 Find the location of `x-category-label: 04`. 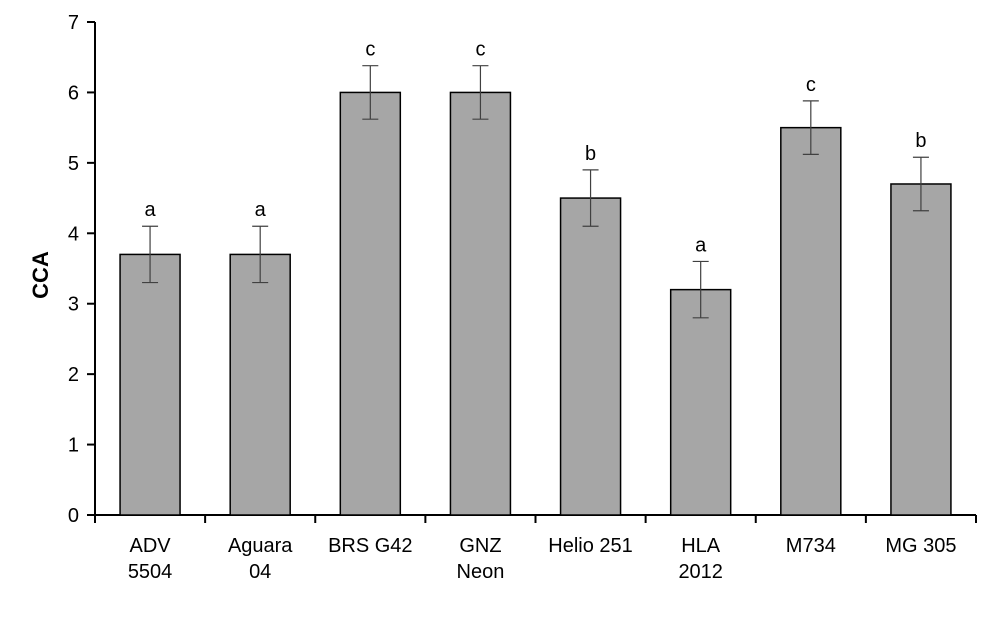

x-category-label: 04 is located at coordinates (260, 572).